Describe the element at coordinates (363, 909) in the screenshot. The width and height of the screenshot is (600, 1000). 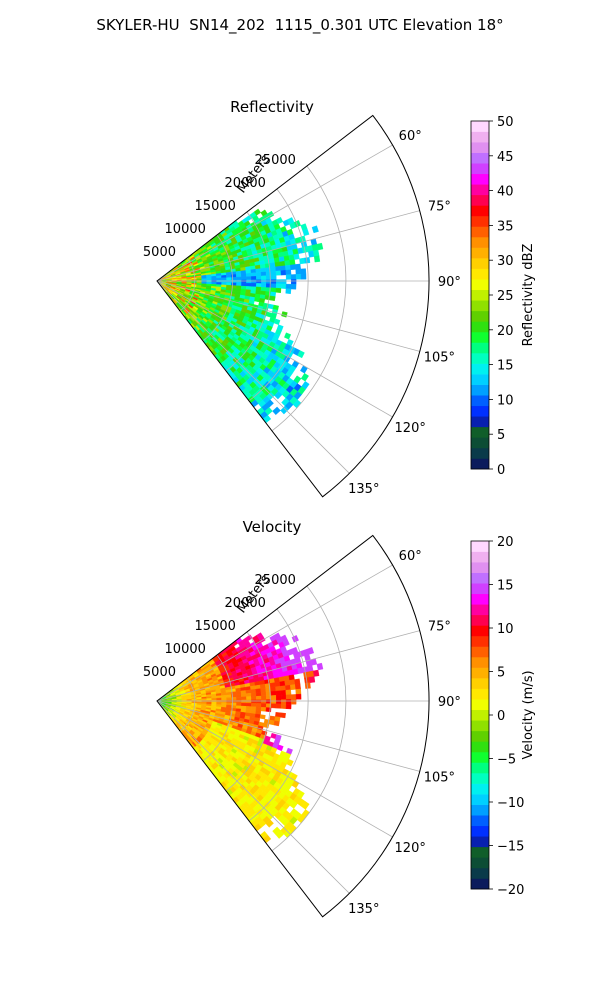
I see `azimuth-tick-label: 135°` at that location.